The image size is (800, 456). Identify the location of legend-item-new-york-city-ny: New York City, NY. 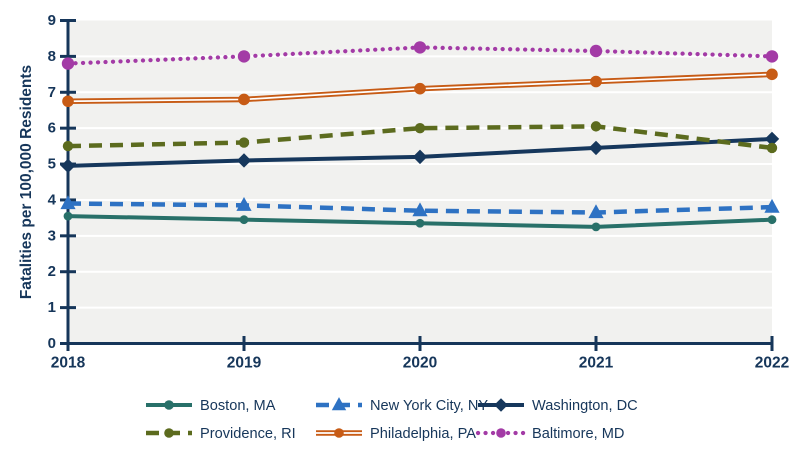
(402, 405).